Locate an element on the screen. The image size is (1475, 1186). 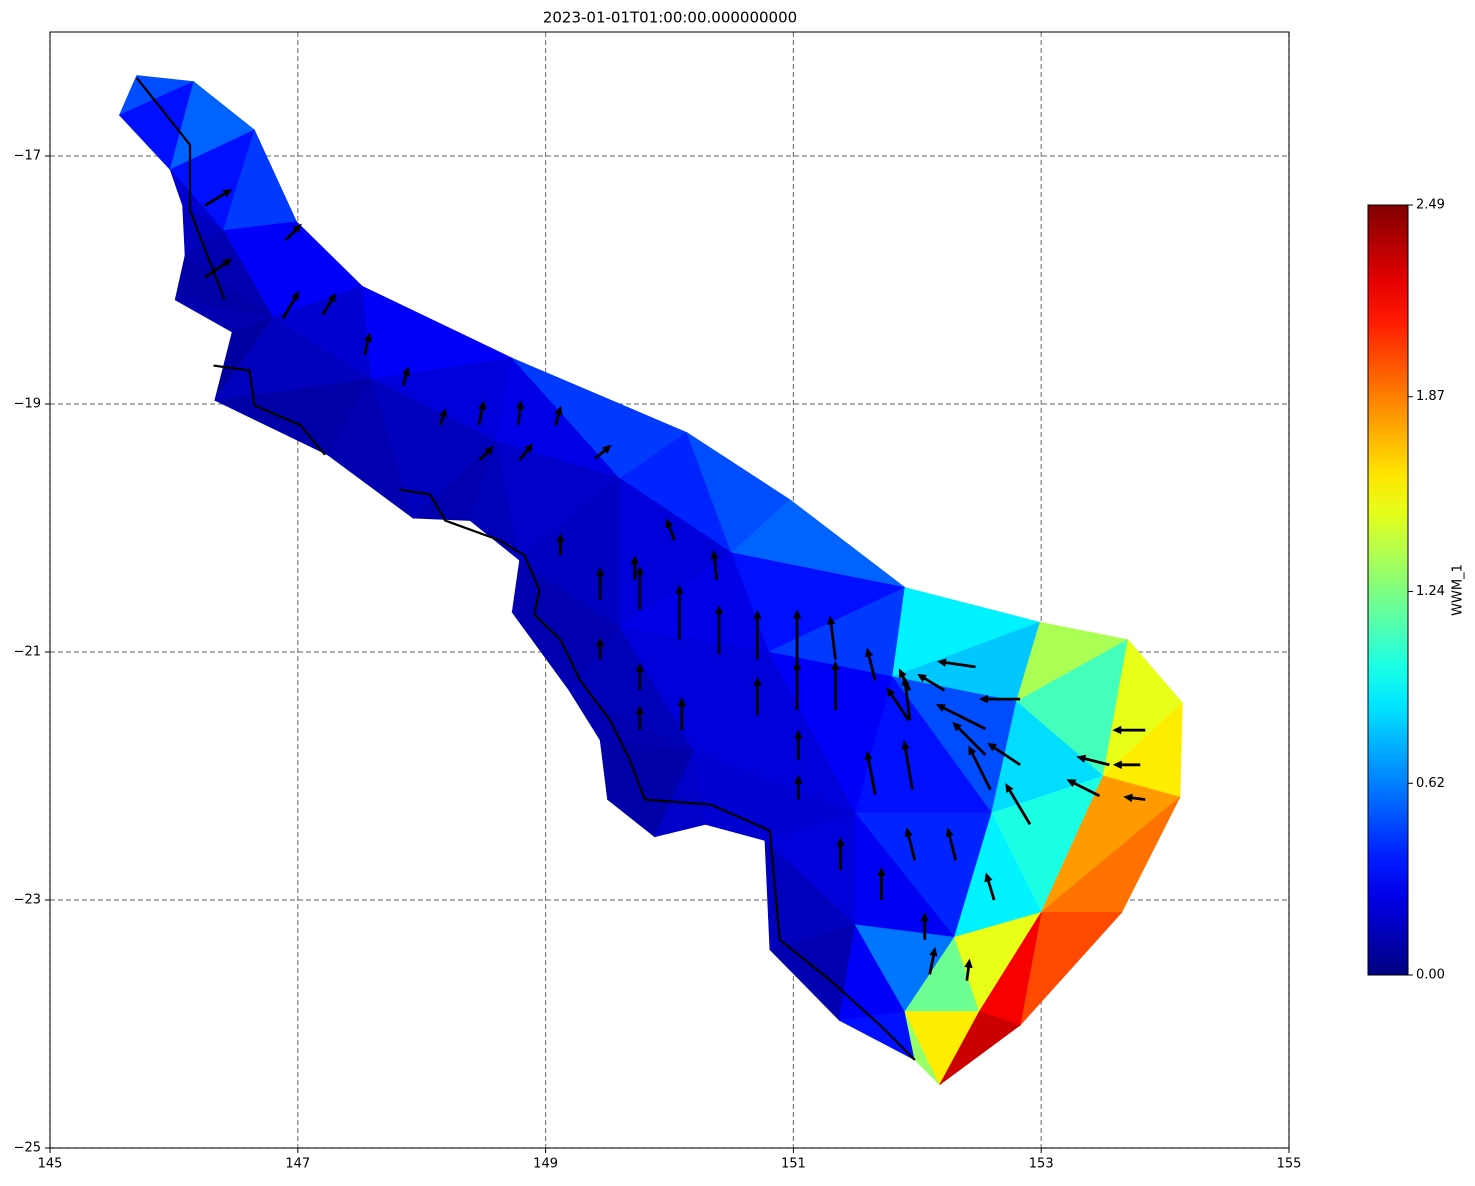
x-tick-label: 155 is located at coordinates (1289, 1164).